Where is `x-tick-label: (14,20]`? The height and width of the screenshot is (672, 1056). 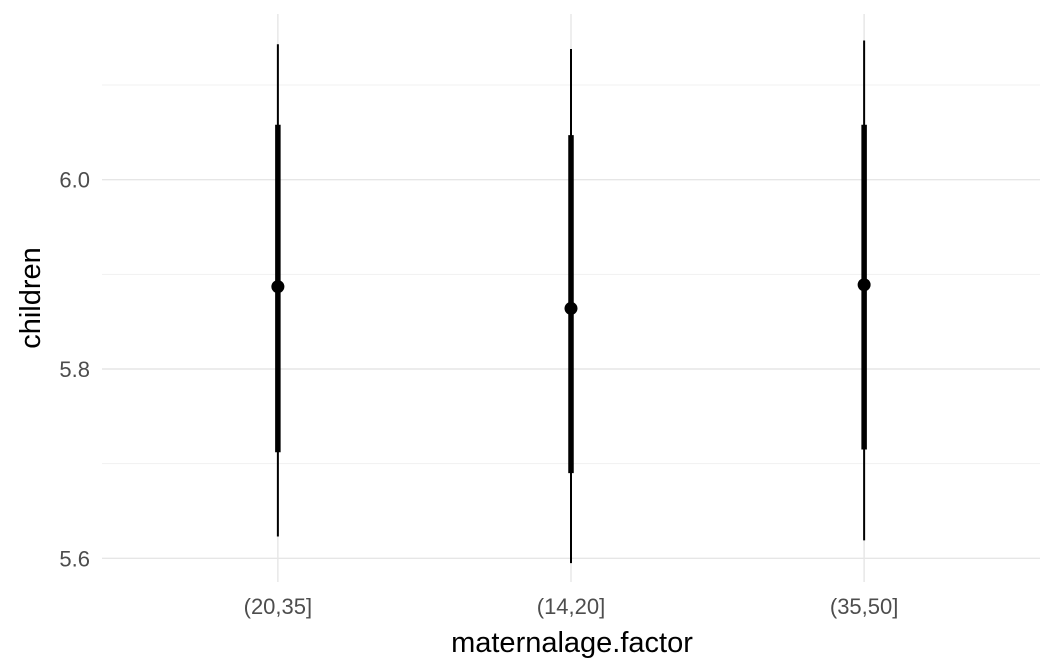
x-tick-label: (14,20] is located at coordinates (571, 606).